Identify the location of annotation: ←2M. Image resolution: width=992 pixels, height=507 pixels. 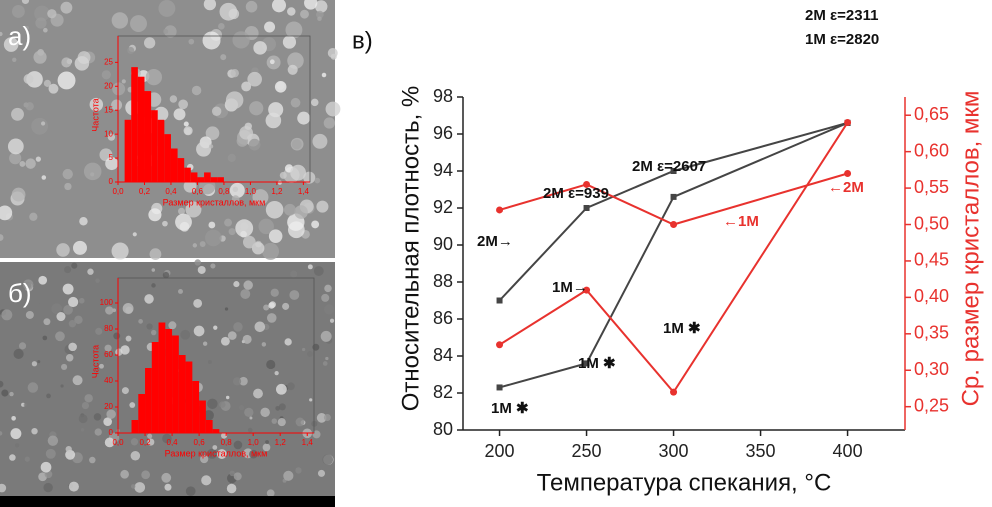
(846, 187).